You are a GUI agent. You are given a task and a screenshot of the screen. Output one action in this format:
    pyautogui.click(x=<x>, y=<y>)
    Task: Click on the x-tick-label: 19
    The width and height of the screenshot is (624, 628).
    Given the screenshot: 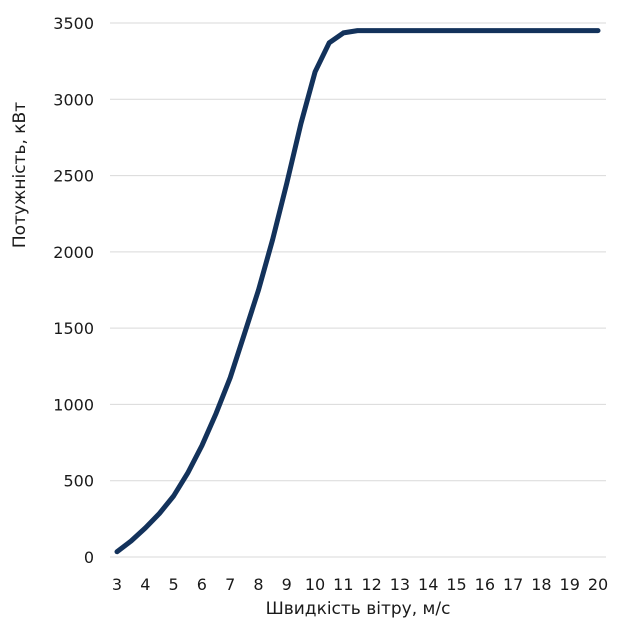 What is the action you would take?
    pyautogui.click(x=570, y=584)
    